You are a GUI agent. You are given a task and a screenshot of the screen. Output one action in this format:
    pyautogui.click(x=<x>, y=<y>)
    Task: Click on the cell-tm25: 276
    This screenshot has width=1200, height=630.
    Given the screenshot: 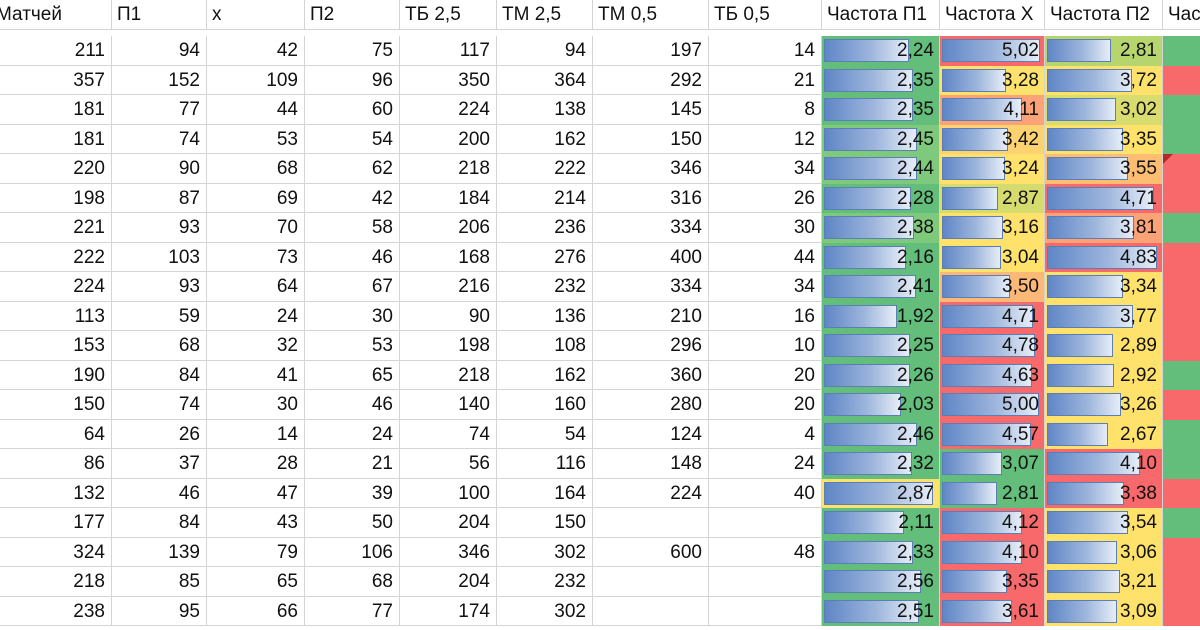 What is the action you would take?
    pyautogui.click(x=545, y=257)
    